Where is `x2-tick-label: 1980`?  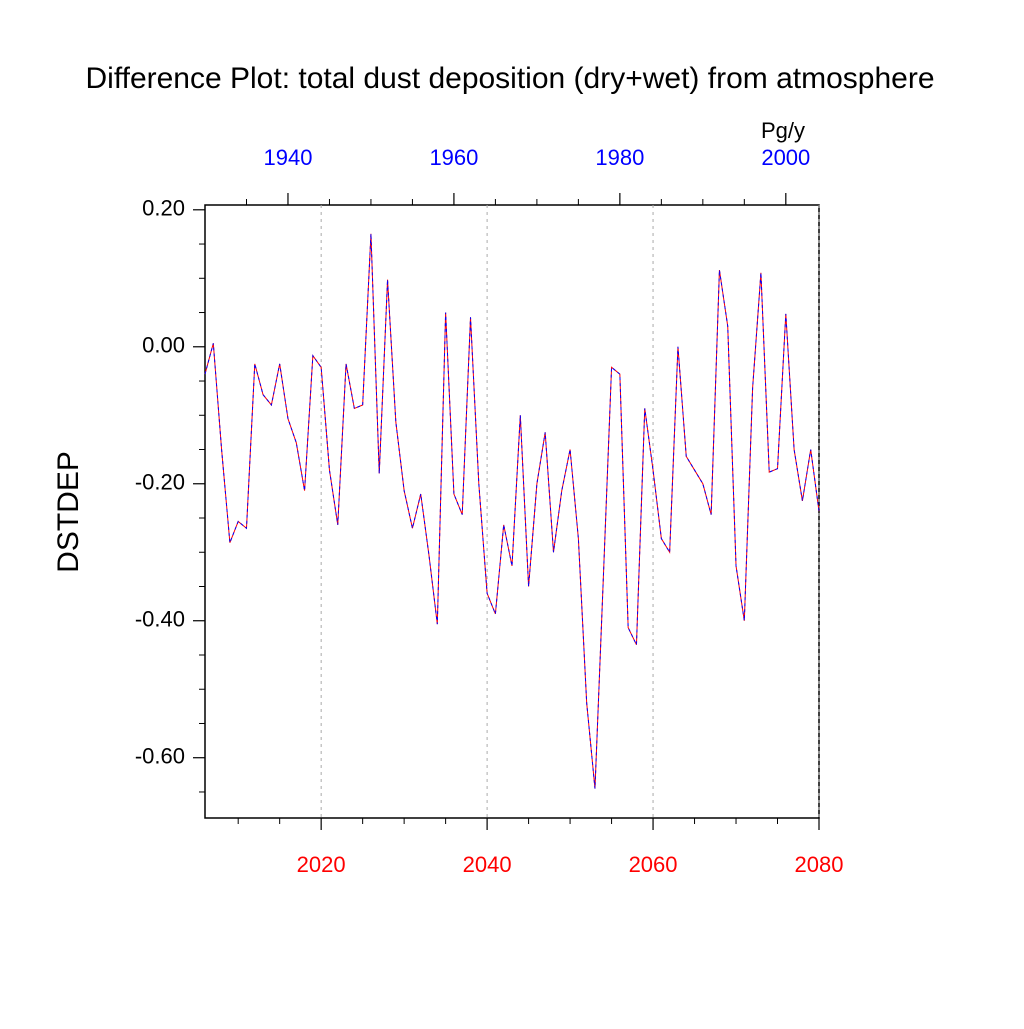 x2-tick-label: 1980 is located at coordinates (619, 157).